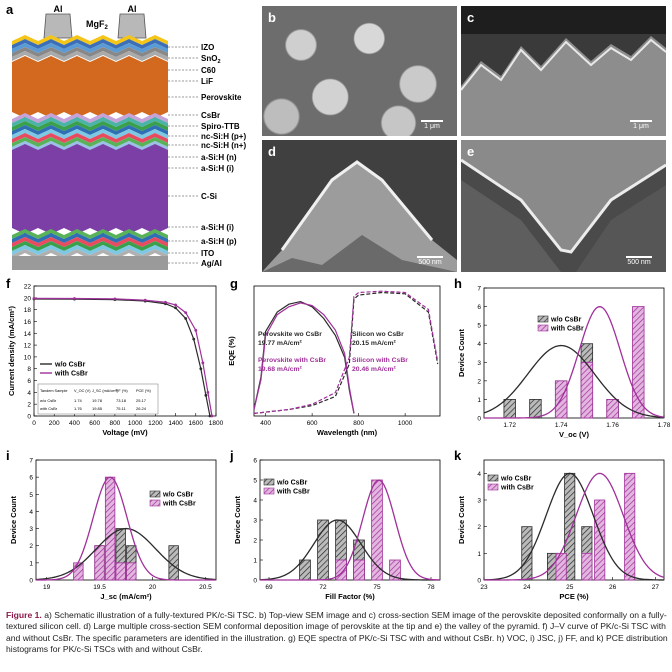 The width and height of the screenshot is (672, 672). Describe the element at coordinates (209, 196) in the screenshot. I see `layer-label: C-Si` at that location.